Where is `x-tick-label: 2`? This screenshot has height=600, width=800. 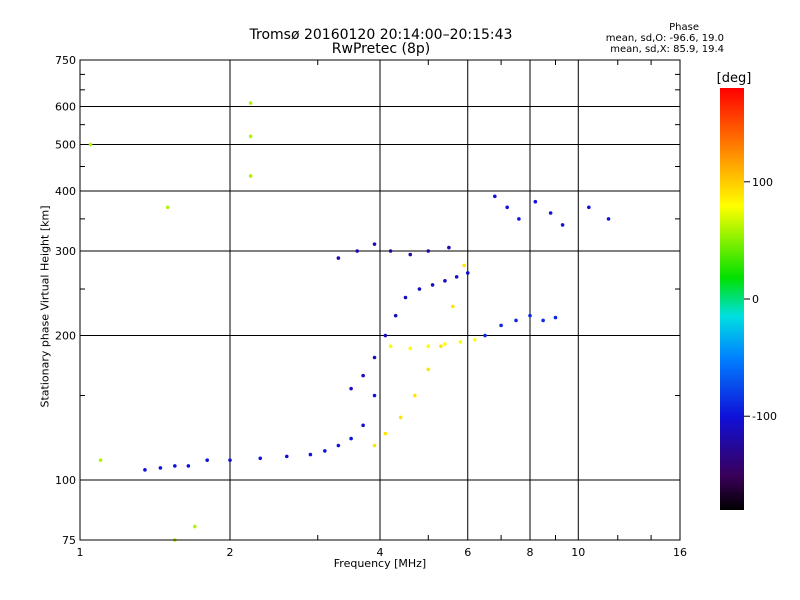 x-tick-label: 2 is located at coordinates (230, 552).